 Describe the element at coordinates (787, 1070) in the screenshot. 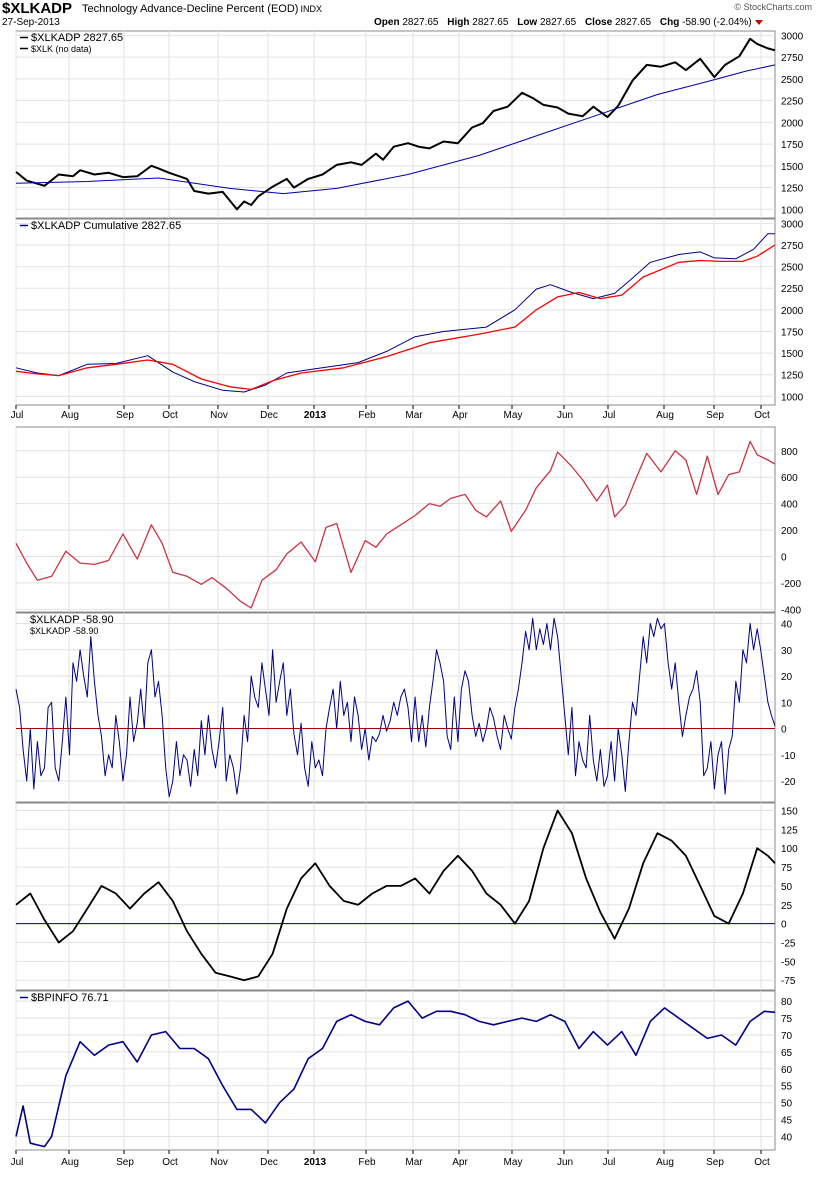

I see `y-tick-label: 60` at that location.